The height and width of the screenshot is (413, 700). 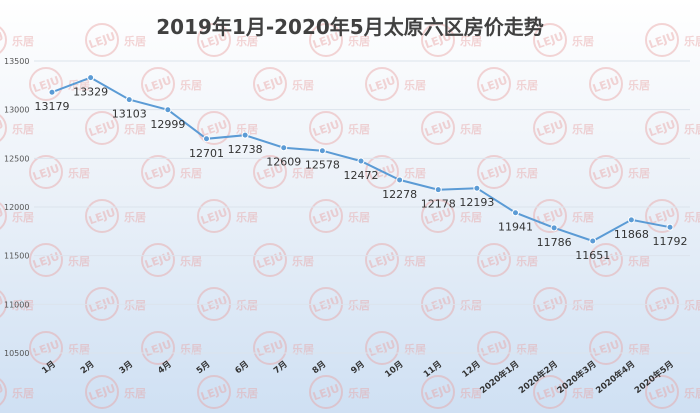 What do you see at coordinates (204, 367) in the screenshot?
I see `x-tick-label: 5月` at bounding box center [204, 367].